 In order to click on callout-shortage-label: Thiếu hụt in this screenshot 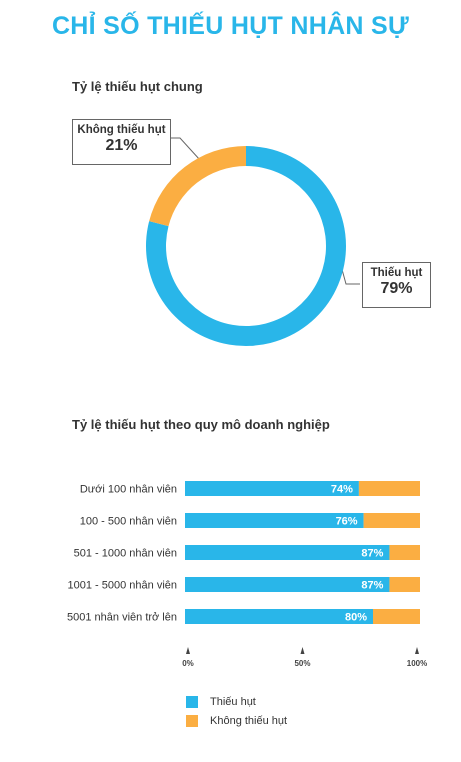, I will do `click(396, 273)`.